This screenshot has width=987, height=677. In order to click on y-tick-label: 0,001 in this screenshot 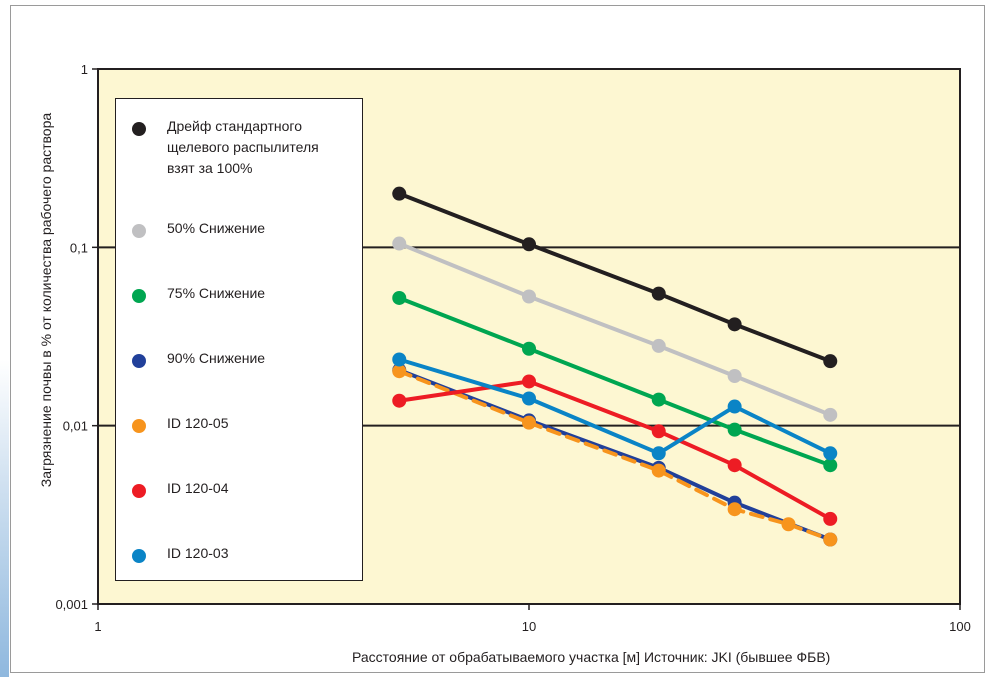, I will do `click(71, 604)`.